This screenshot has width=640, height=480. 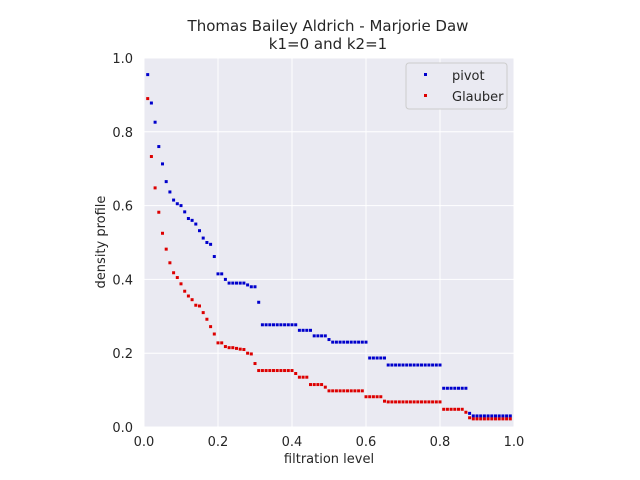 What do you see at coordinates (329, 459) in the screenshot?
I see `x-axis-label: filtration level` at bounding box center [329, 459].